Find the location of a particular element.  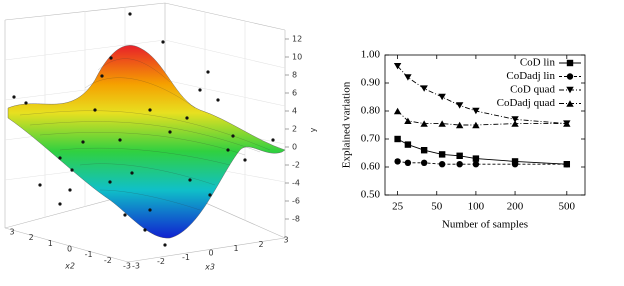

z-tick-label: 2 is located at coordinates (294, 129).